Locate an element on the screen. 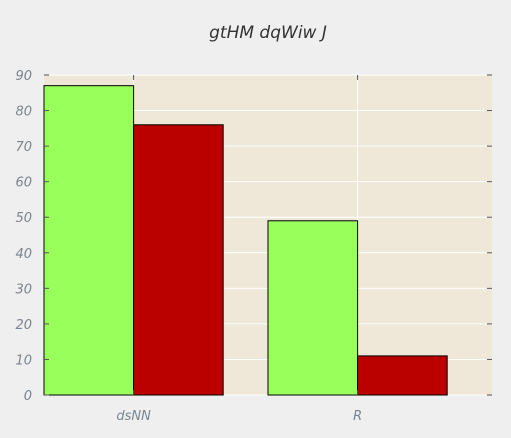  y-tick-label: 60 is located at coordinates (23, 183).